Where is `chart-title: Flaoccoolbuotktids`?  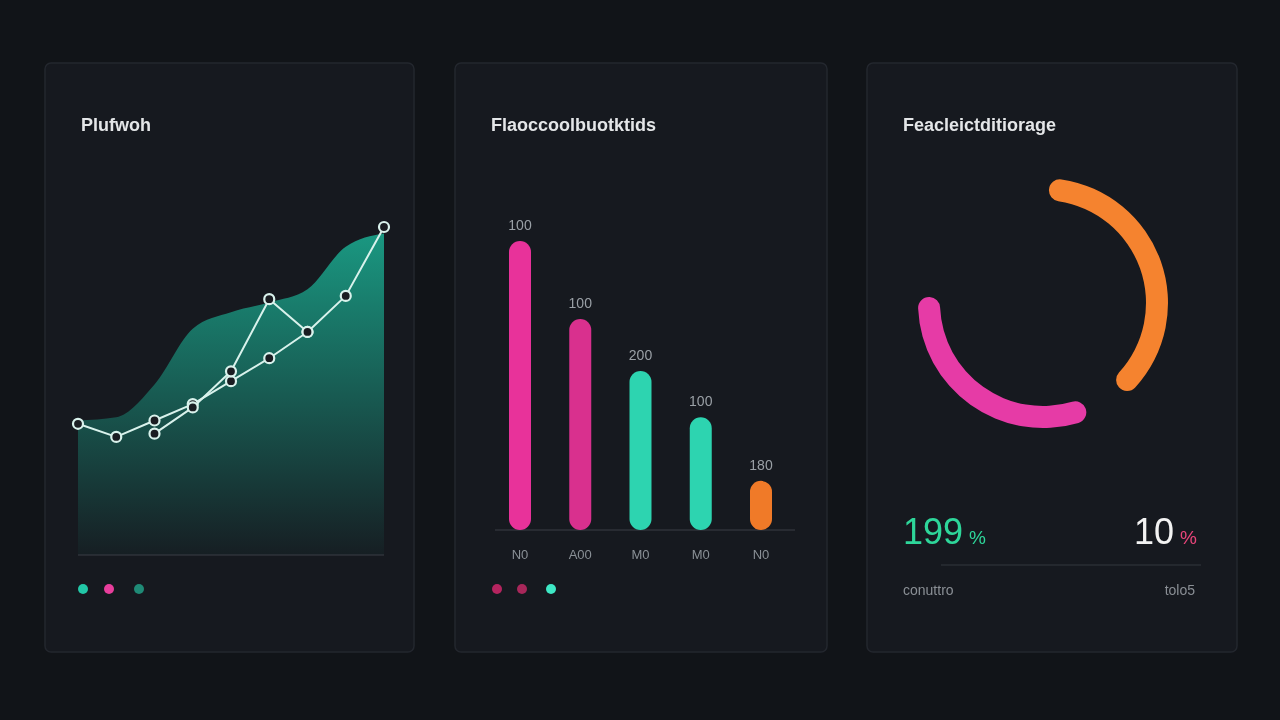 chart-title: Flaoccoolbuotktids is located at coordinates (574, 125).